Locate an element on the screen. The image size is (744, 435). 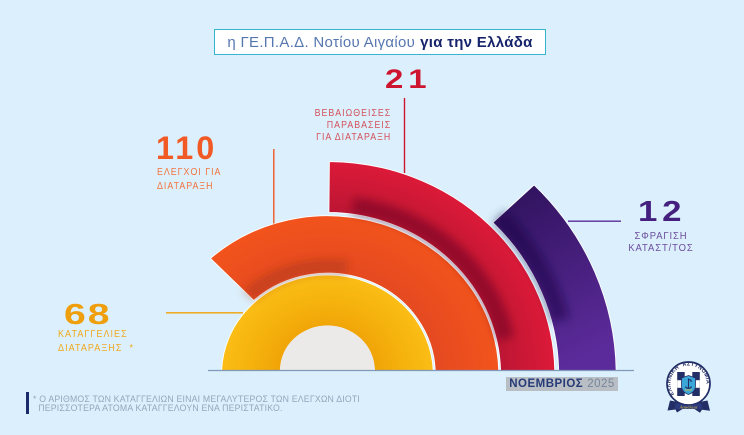
svg-text: Ασφάλεια is located at coordinates (688, 407).